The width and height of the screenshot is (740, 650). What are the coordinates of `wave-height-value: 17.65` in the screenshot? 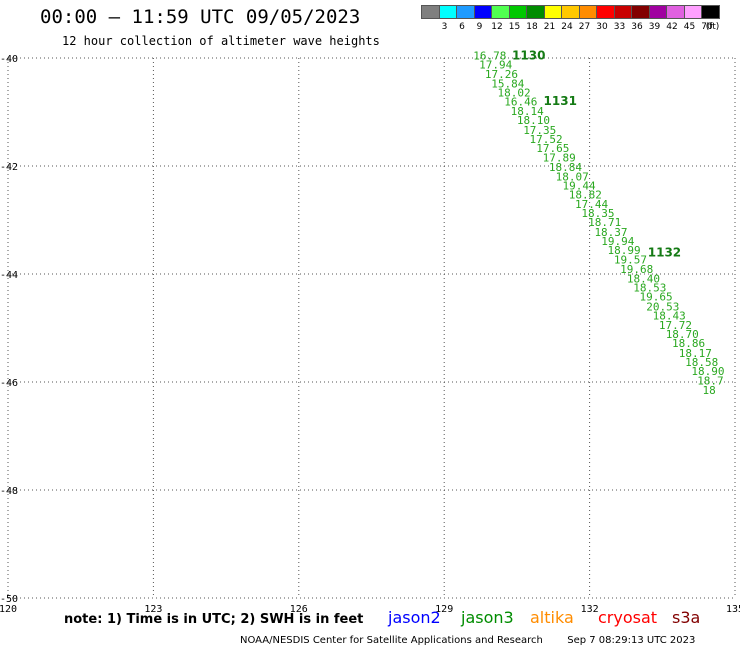 It's located at (552, 148).